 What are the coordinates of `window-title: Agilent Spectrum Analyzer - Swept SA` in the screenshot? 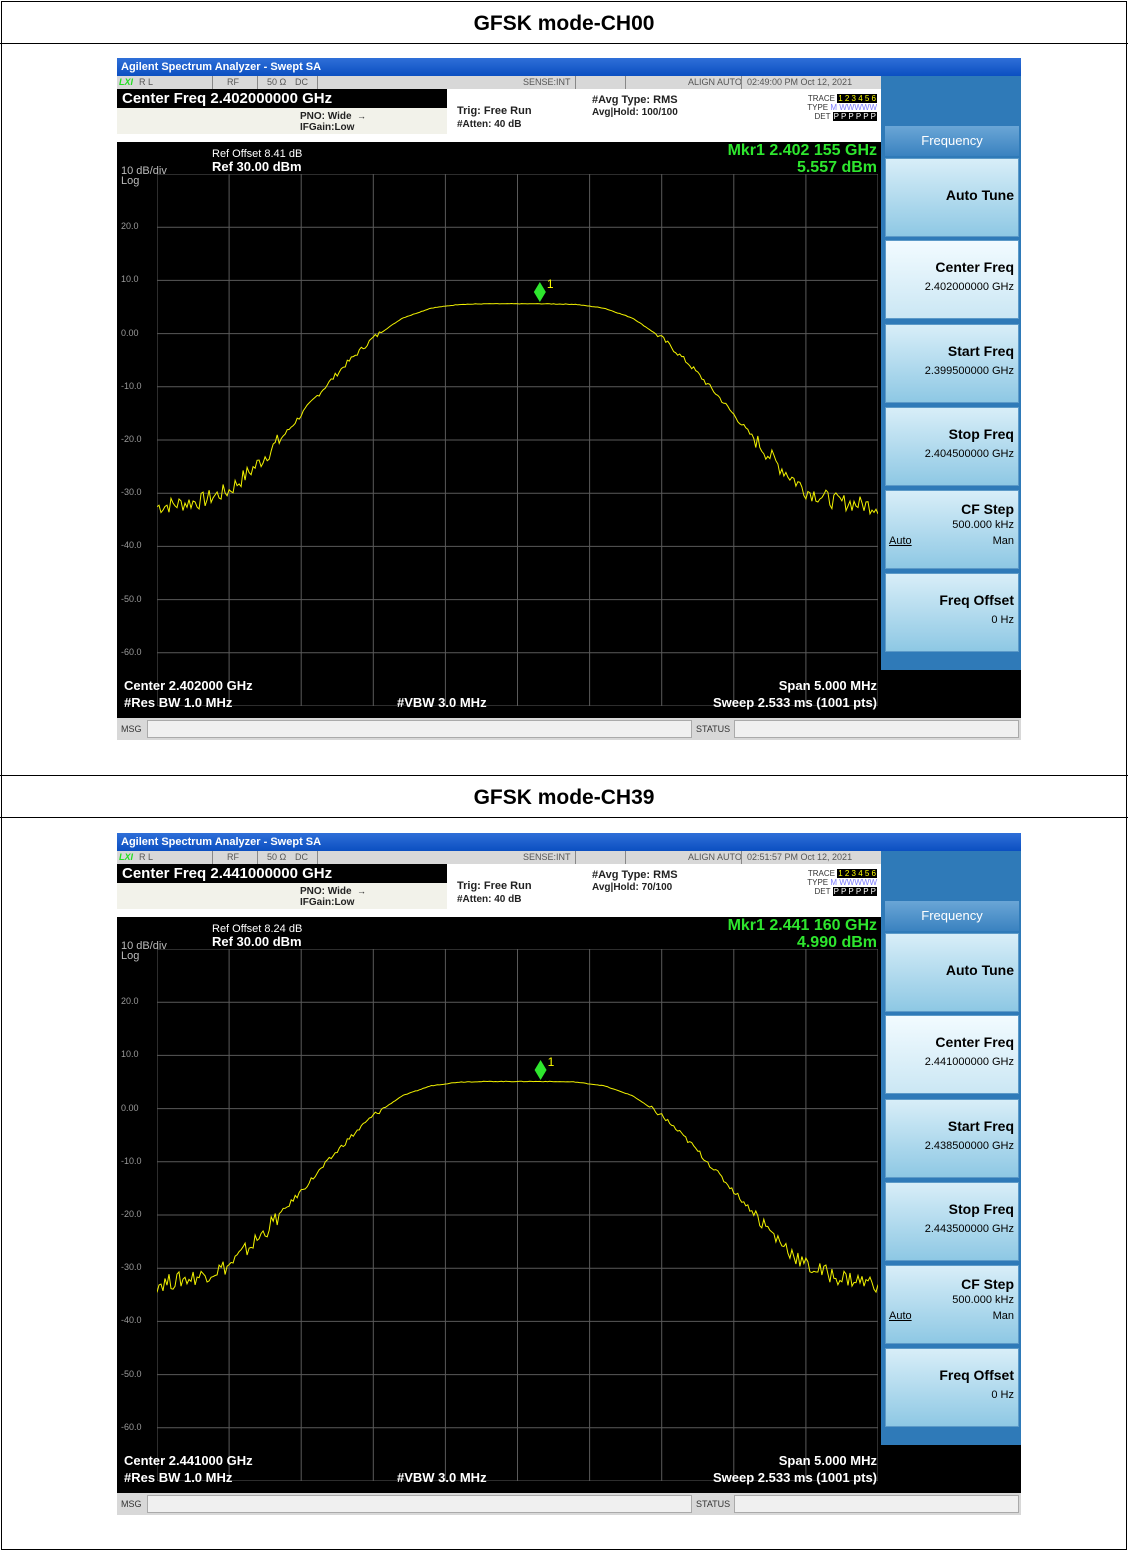 It's located at (569, 67).